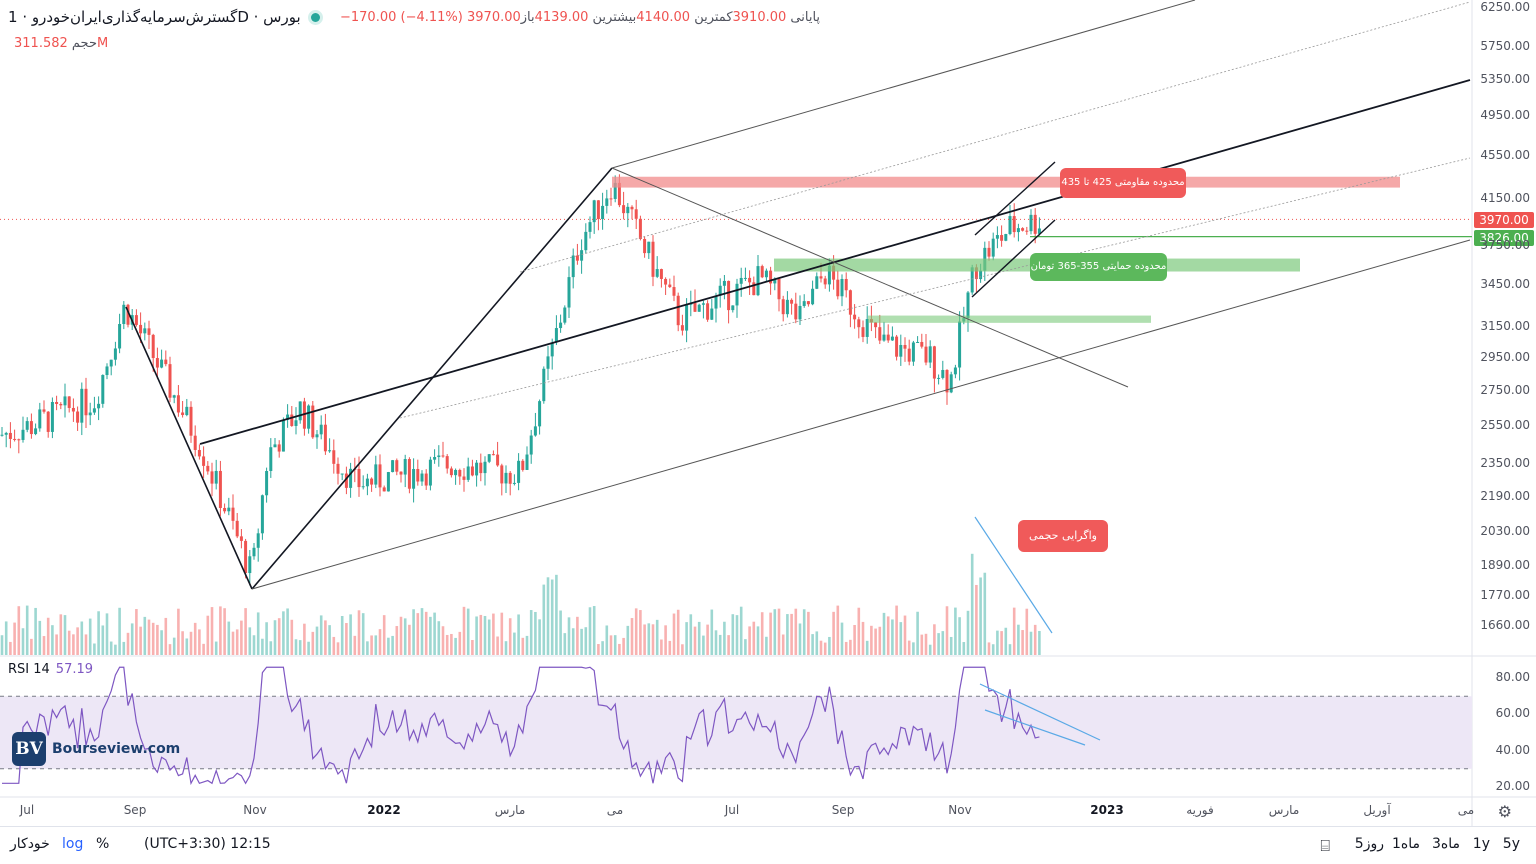 The image size is (1536, 864). What do you see at coordinates (50, 669) in the screenshot?
I see `rsi-legend: RSI 14 57.19` at bounding box center [50, 669].